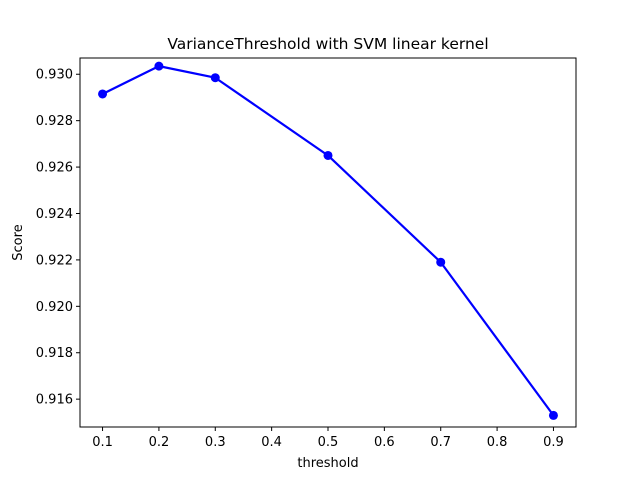 The image size is (640, 480). What do you see at coordinates (54, 214) in the screenshot?
I see `y-tick-label: 0.924` at bounding box center [54, 214].